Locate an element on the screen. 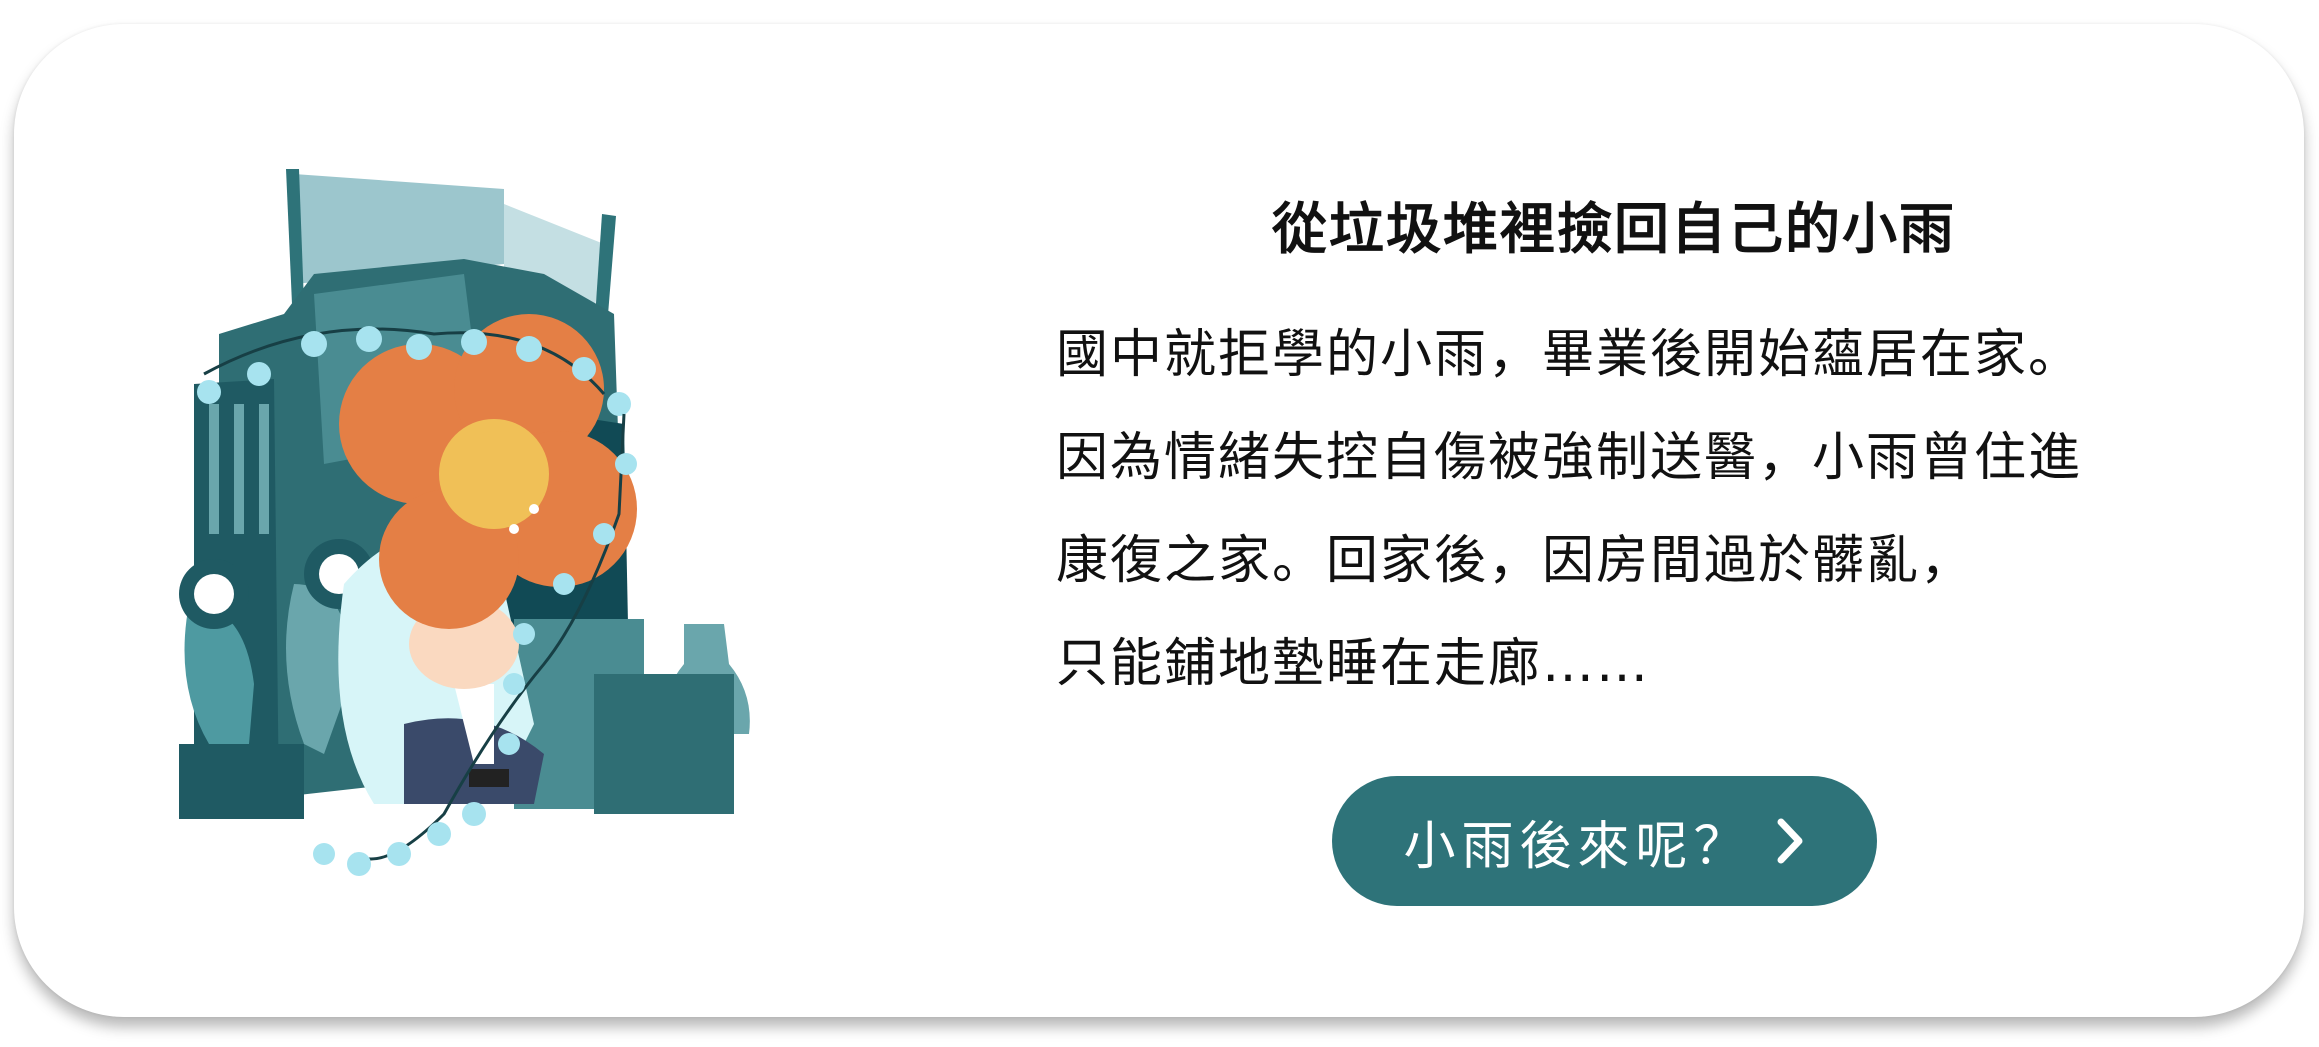 This screenshot has height=1047, width=2319. read-more-button: 小雨後來呢？ is located at coordinates (1604, 841).